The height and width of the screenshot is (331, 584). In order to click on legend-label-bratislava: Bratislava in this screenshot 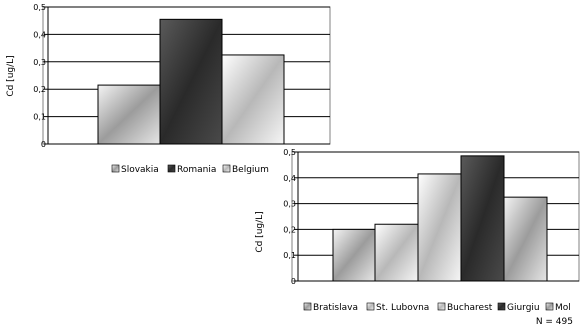, I will do `click(335, 308)`.